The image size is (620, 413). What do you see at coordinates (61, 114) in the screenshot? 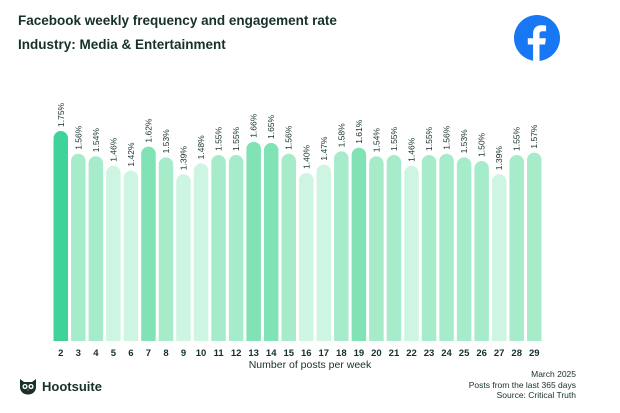
I see `value-label: 1.75%` at bounding box center [61, 114].